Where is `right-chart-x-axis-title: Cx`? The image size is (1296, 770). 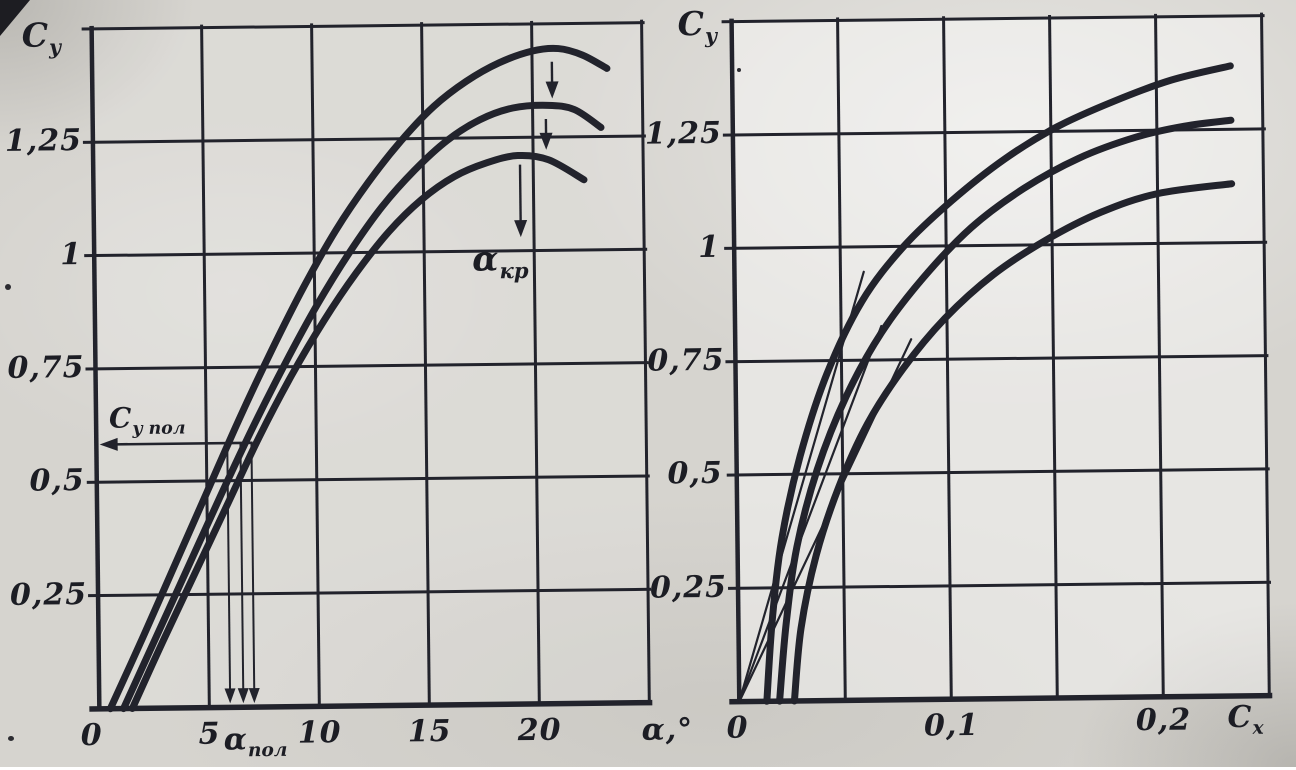 right-chart-x-axis-title: Cx is located at coordinates (1245, 723).